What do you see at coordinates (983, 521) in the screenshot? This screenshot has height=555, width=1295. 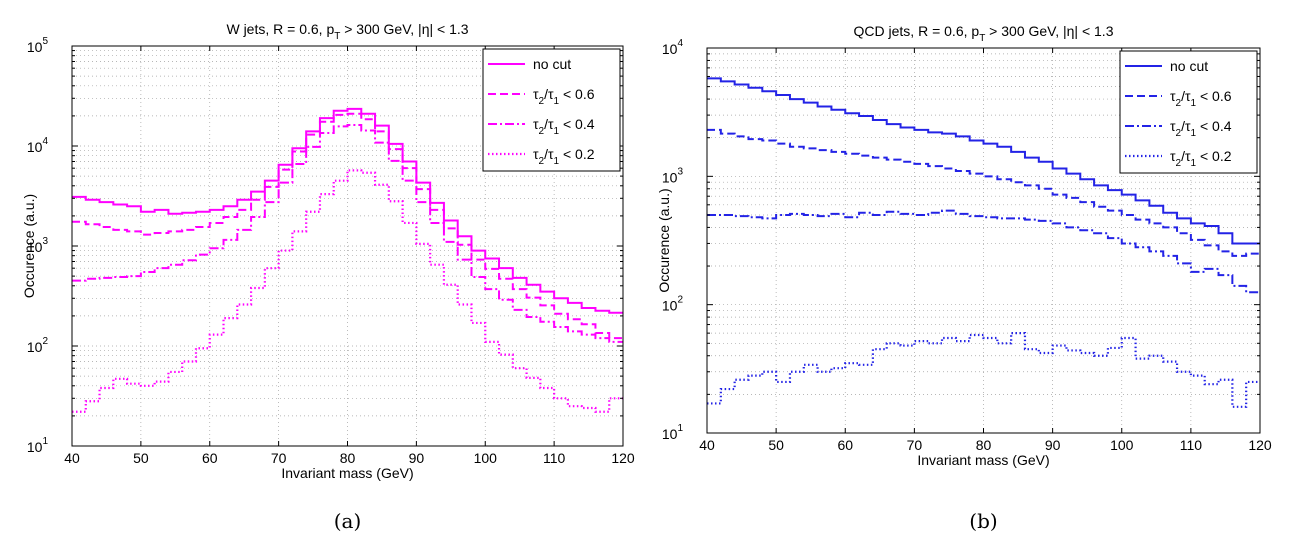 I see `subfigure-caption: (b)` at bounding box center [983, 521].